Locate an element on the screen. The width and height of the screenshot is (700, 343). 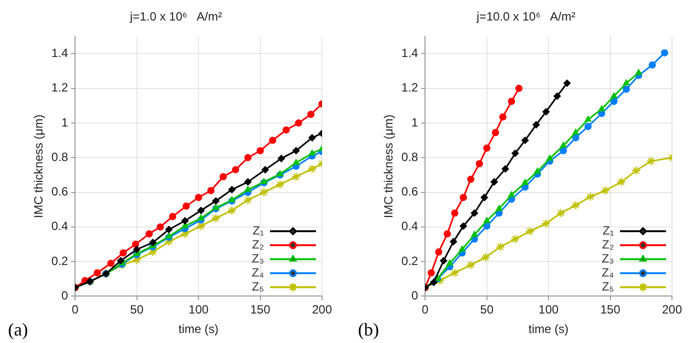
chart-title: j=10.0 x 10⁶ A/m² is located at coordinates (526, 17).